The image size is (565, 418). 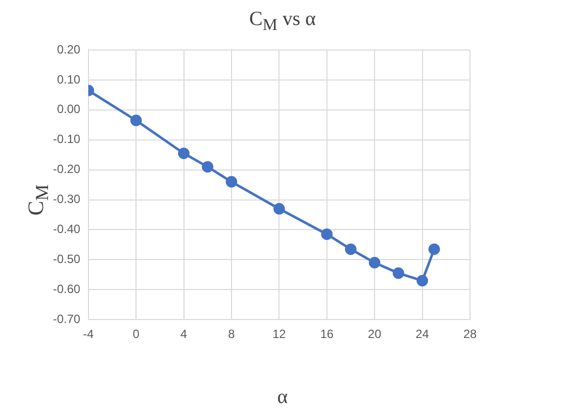 What do you see at coordinates (66, 229) in the screenshot?
I see `y-tick-label: -0.40` at bounding box center [66, 229].